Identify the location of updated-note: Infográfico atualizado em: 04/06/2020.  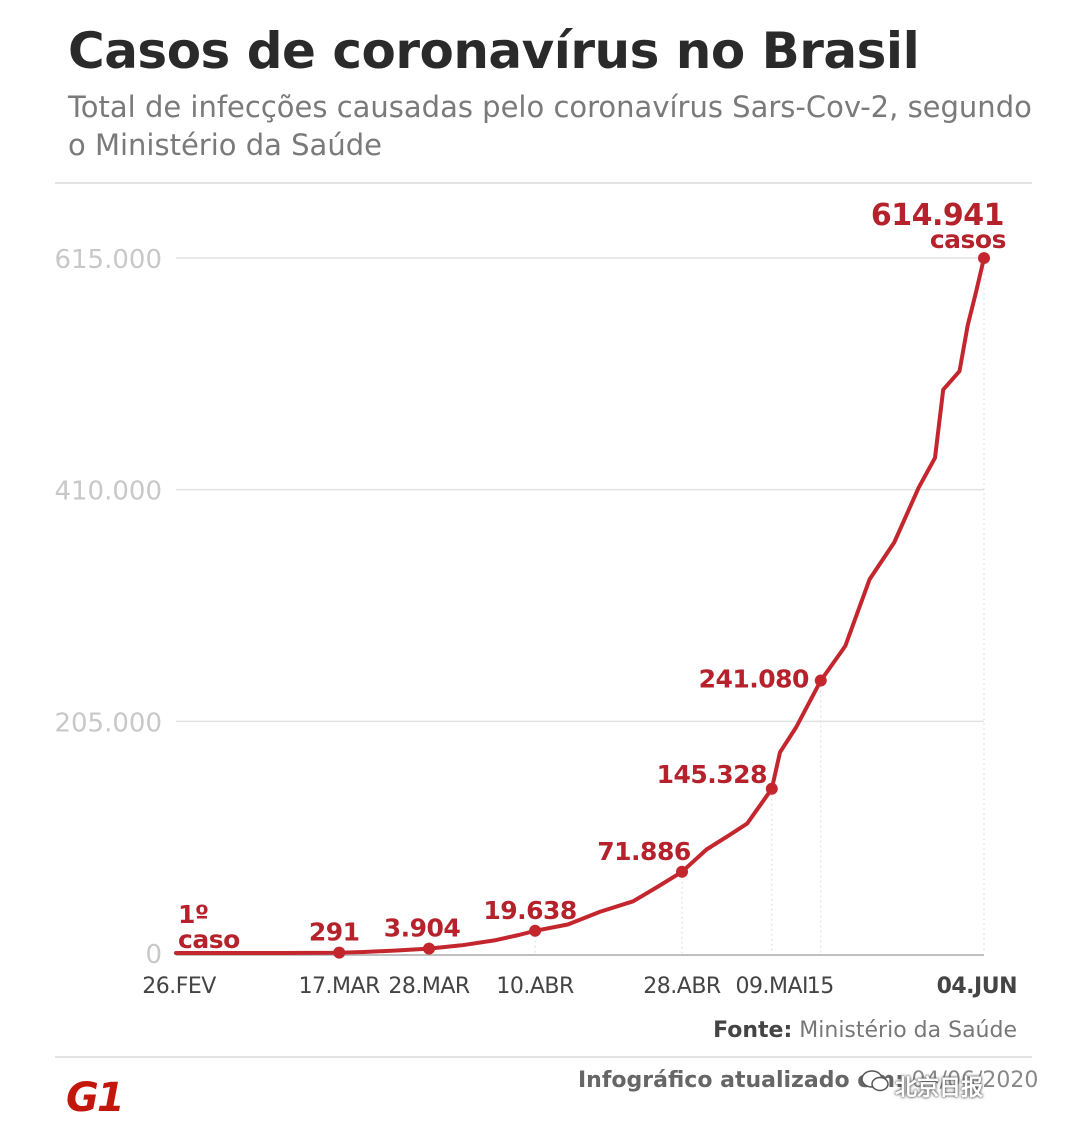
(808, 1080).